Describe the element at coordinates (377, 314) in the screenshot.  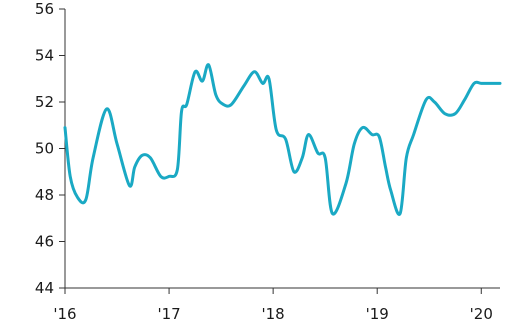
I see `x-tick-label: '19` at that location.